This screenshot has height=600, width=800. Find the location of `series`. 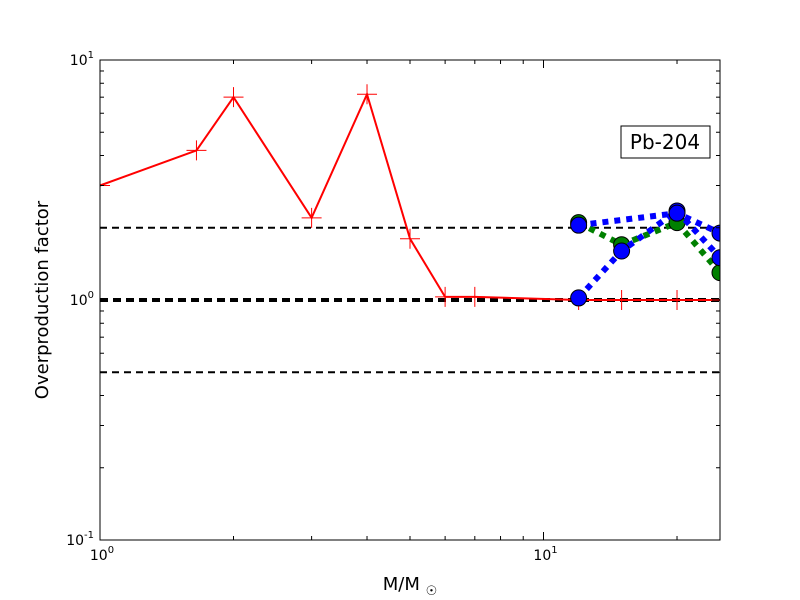

series is located at coordinates (645, 223).